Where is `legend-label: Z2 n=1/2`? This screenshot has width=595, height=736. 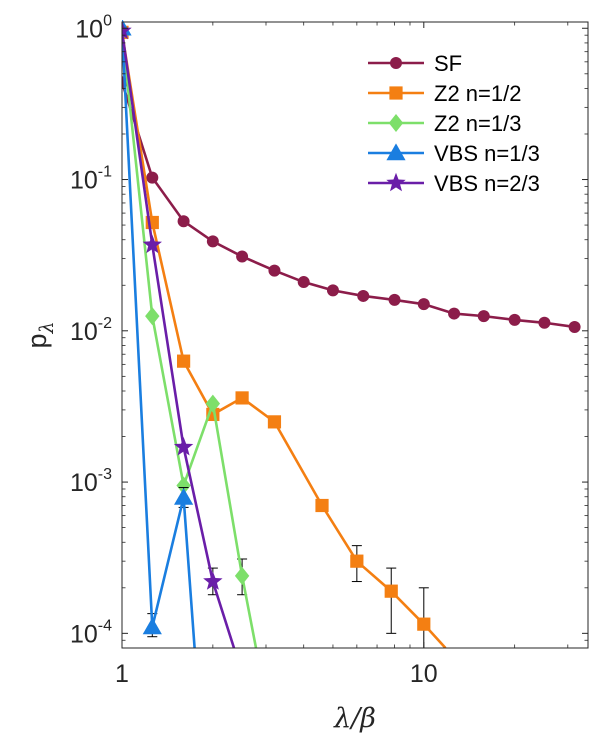 legend-label: Z2 n=1/2 is located at coordinates (477, 93).